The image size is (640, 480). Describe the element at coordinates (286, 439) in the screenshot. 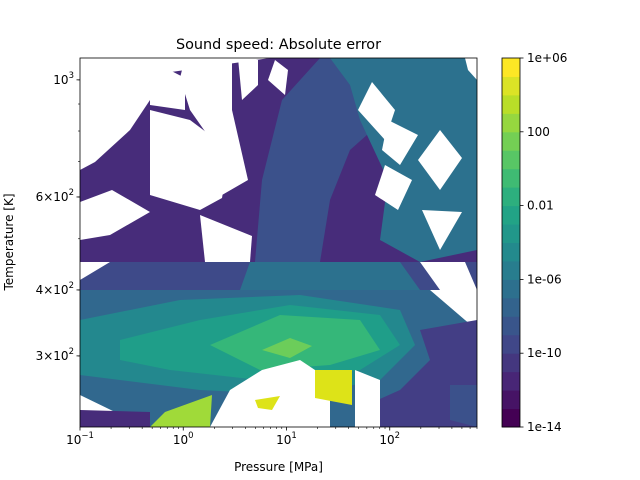

I see `x-tick-label: 10¹` at that location.